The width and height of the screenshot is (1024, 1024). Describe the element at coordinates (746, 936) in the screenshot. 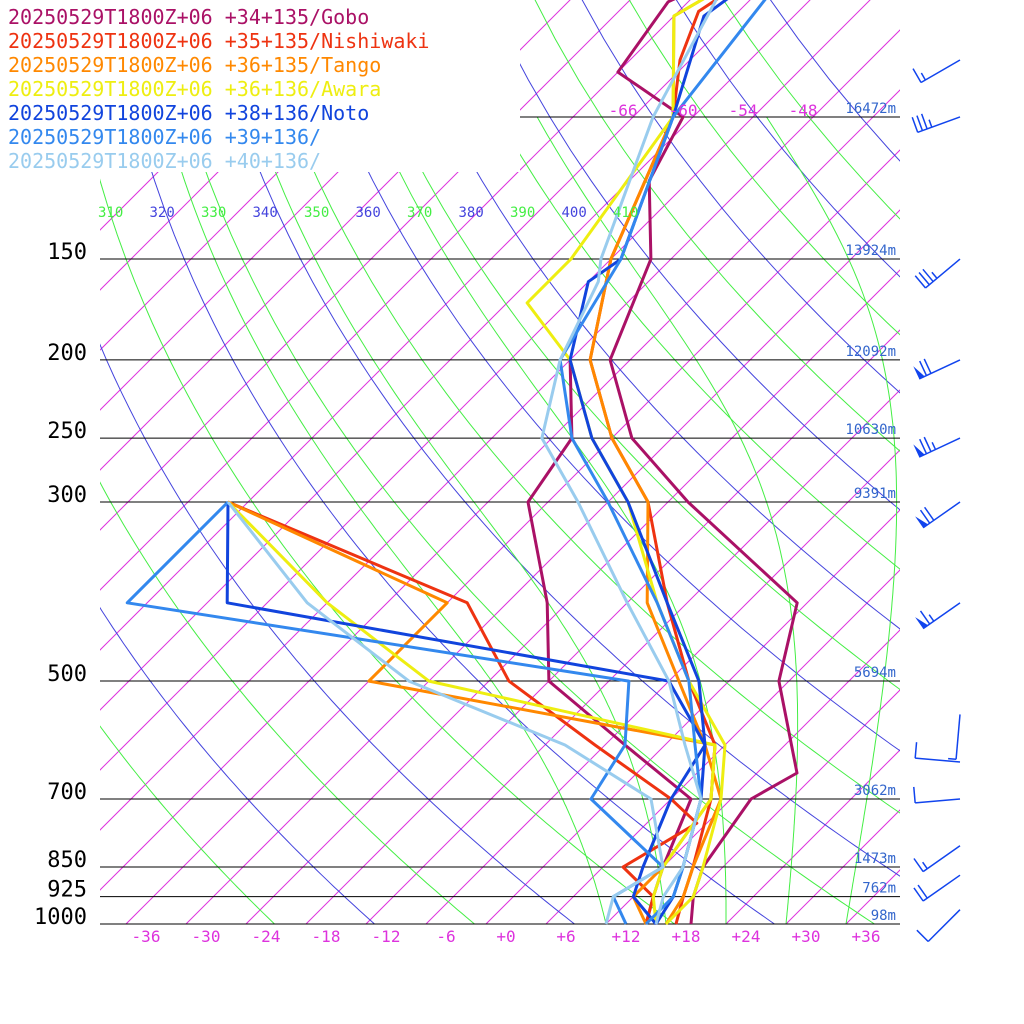

I see `temperature-tick-label: +24` at that location.